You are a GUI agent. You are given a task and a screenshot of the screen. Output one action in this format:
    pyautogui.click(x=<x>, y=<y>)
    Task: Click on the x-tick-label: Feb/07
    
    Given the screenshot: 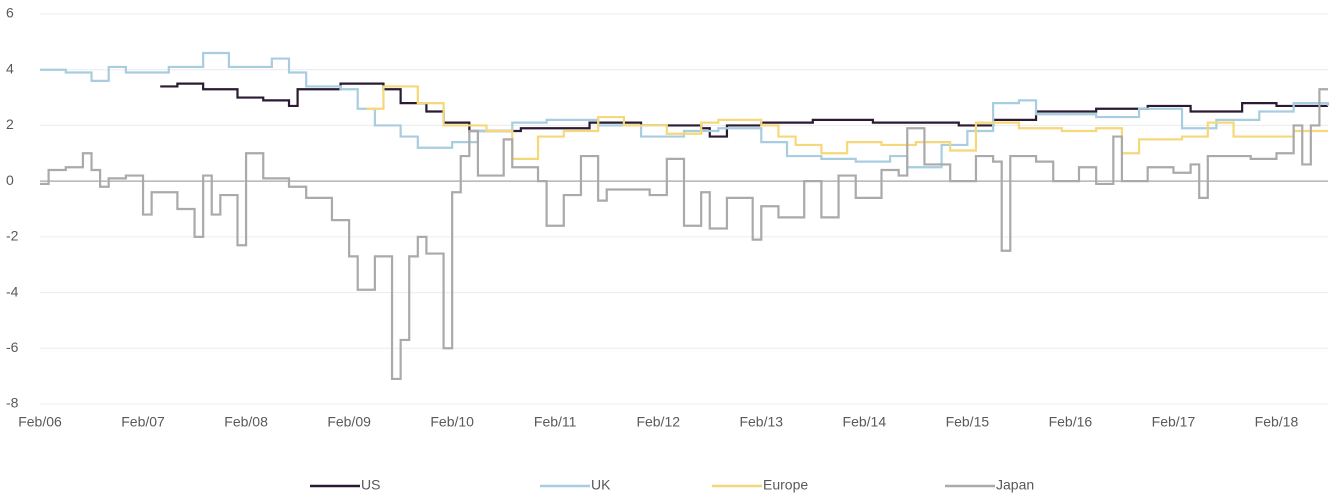 What is the action you would take?
    pyautogui.click(x=143, y=422)
    